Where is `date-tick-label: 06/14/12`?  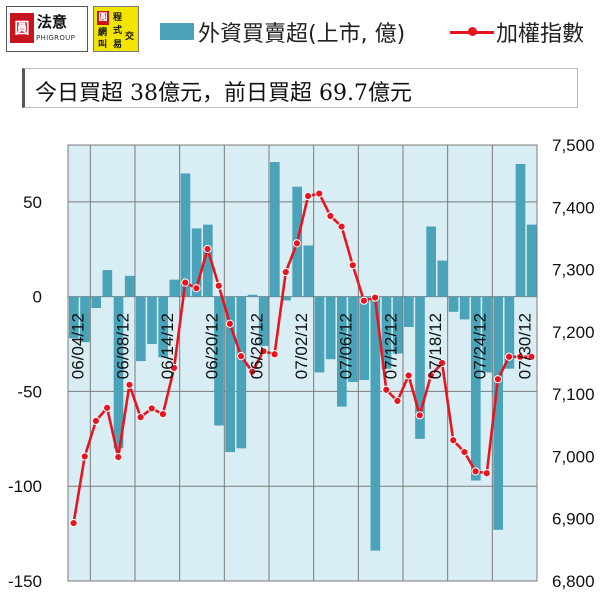 date-tick-label: 06/14/12 is located at coordinates (167, 346).